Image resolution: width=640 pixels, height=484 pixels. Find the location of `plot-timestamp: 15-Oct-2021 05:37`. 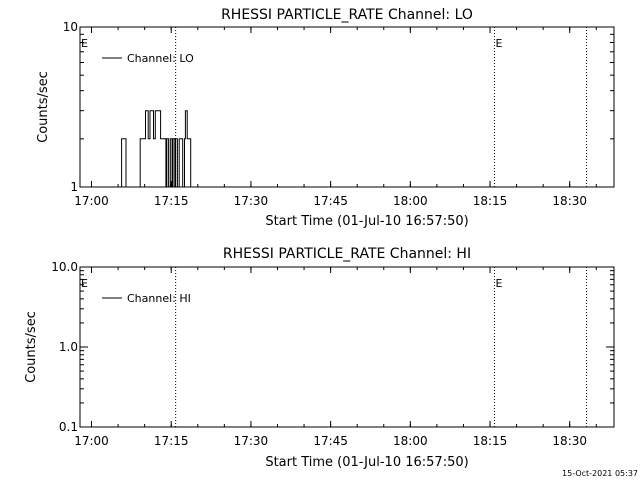

plot-timestamp: 15-Oct-2021 05:37 is located at coordinates (600, 473).